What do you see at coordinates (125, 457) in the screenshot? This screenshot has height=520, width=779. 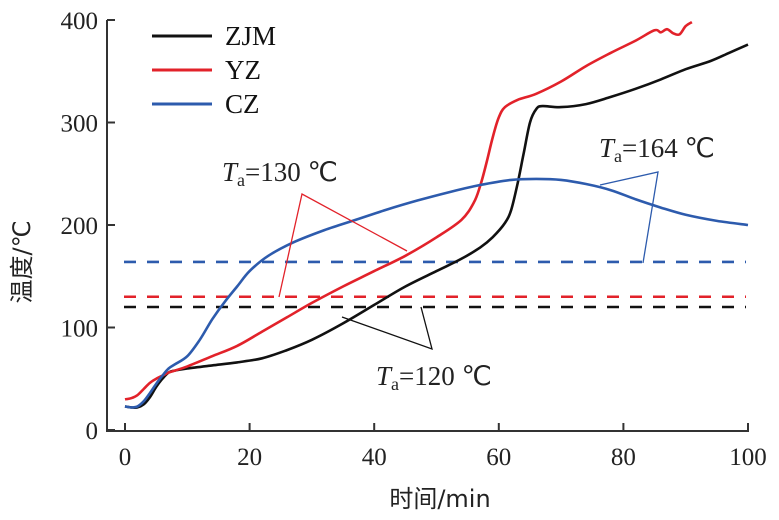 I see `x-tick-label: 0` at bounding box center [125, 457].